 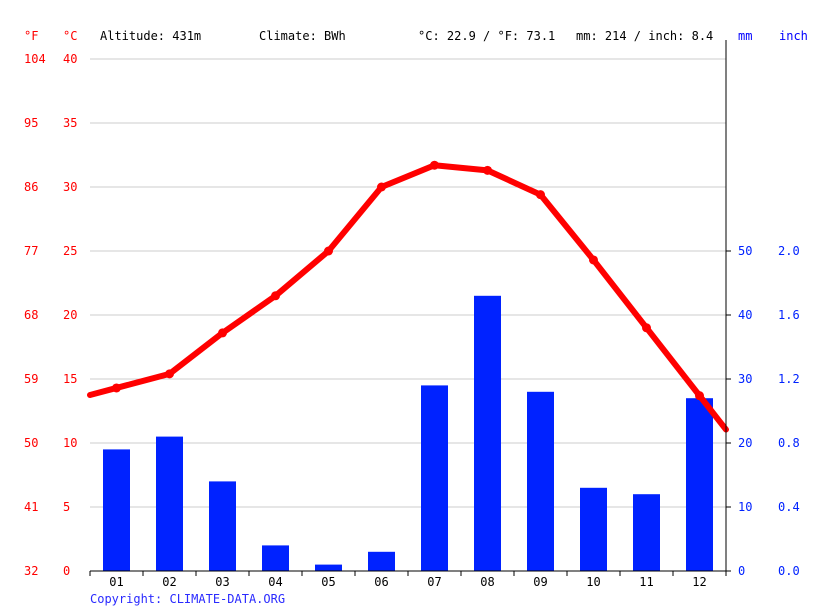 What do you see at coordinates (789, 315) in the screenshot?
I see `inch-tick-label: 1.6` at bounding box center [789, 315].